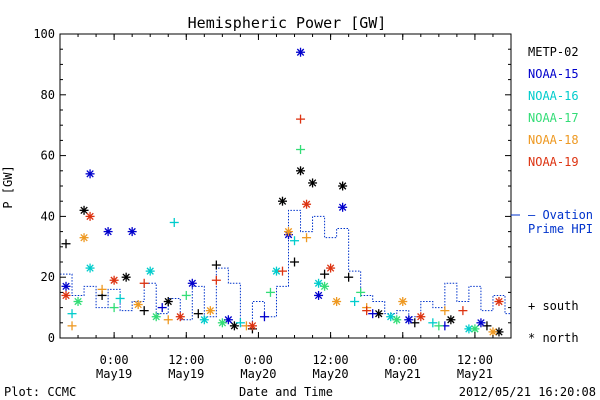 This screenshot has height=400, width=600. Describe the element at coordinates (560, 229) in the screenshot. I see `legend-entry-ovation: Prime HPI` at that location.